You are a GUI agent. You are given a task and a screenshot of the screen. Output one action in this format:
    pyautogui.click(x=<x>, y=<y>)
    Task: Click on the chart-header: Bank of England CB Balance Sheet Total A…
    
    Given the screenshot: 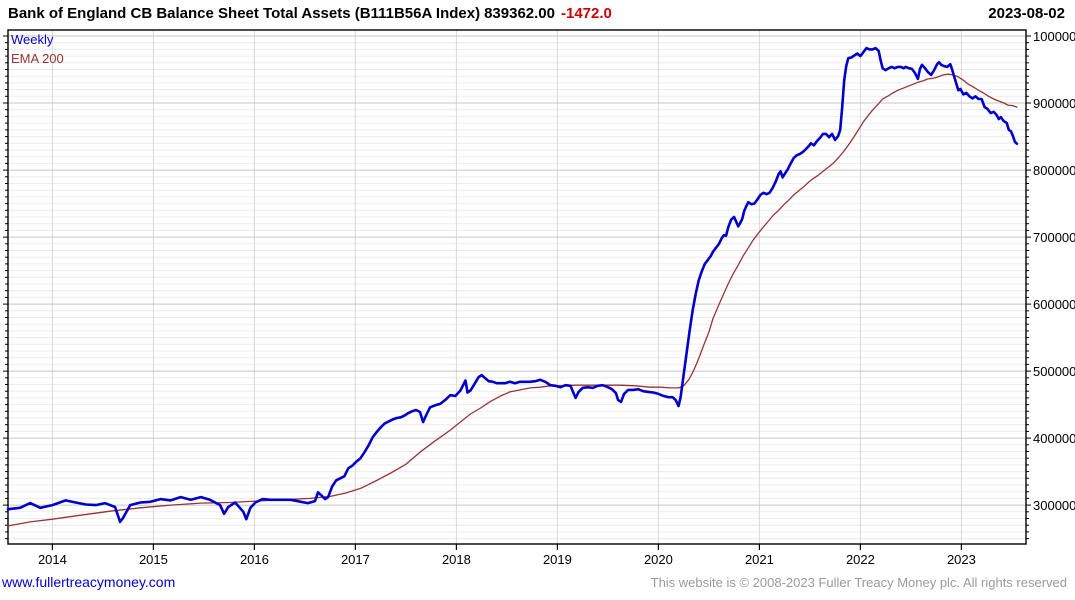 What is the action you would take?
    pyautogui.click(x=537, y=16)
    